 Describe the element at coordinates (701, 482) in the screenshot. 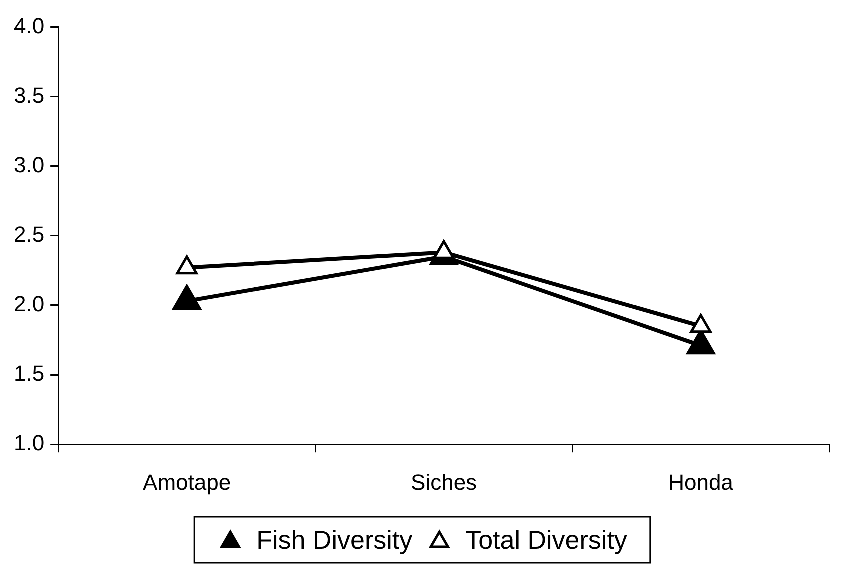

I see `x-tick-label: Honda` at that location.